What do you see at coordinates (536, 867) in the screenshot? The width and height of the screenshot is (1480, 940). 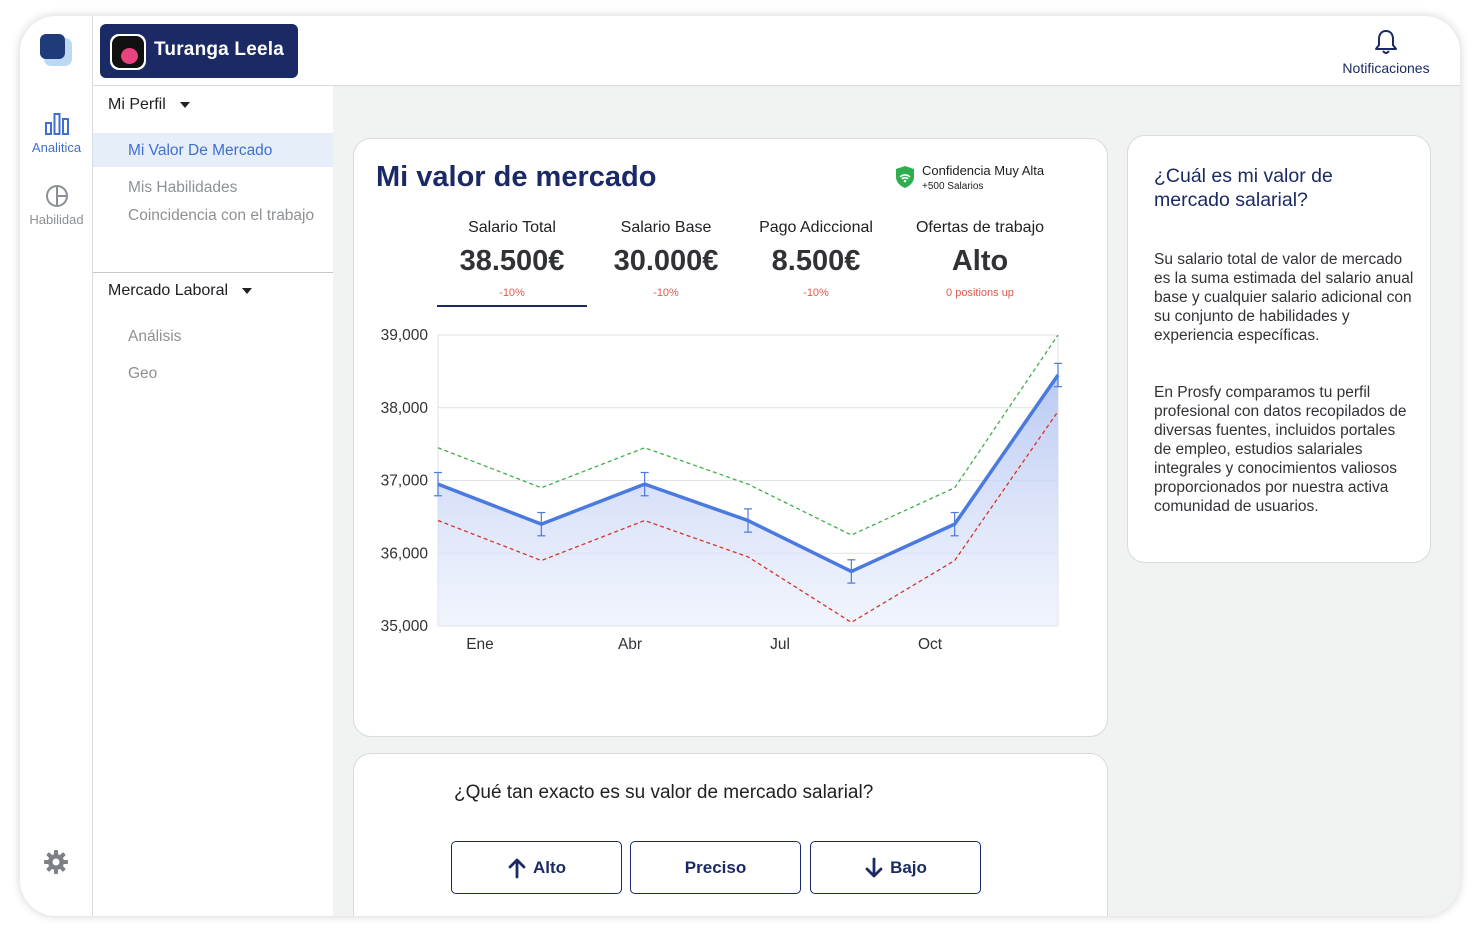 I see `accuracy-alto-button: Alto` at bounding box center [536, 867].